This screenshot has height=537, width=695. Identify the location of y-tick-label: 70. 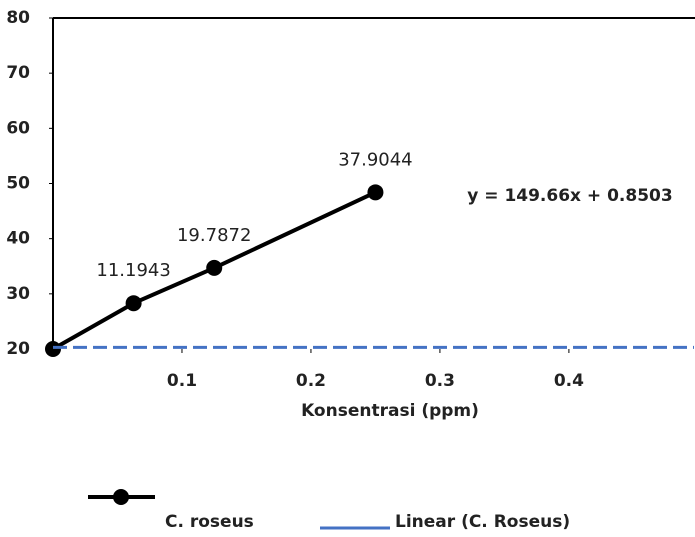
(18, 73).